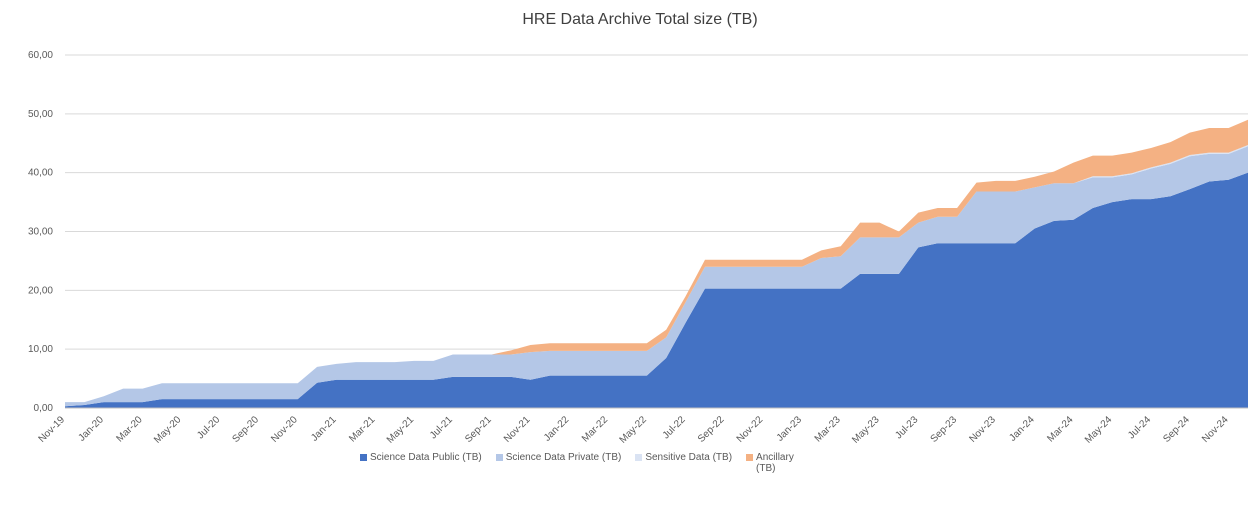 The width and height of the screenshot is (1256, 511). Describe the element at coordinates (284, 429) in the screenshot. I see `x-tick-label: Nov-20` at that location.